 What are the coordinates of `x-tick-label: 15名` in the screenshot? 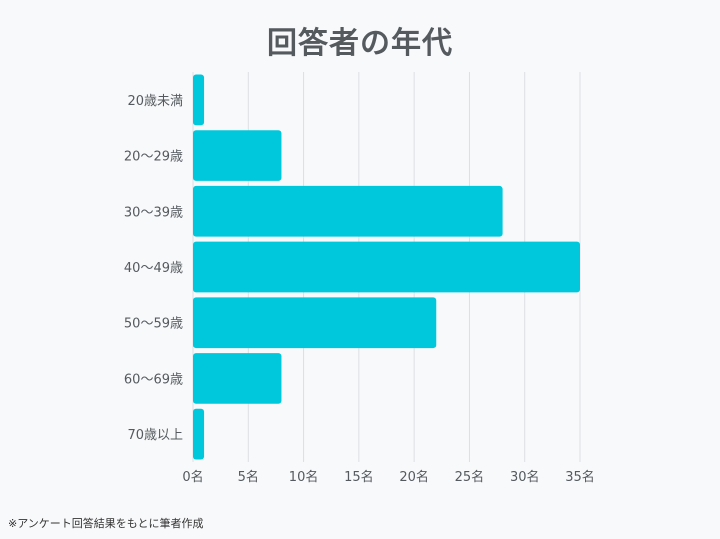 It's located at (359, 477).